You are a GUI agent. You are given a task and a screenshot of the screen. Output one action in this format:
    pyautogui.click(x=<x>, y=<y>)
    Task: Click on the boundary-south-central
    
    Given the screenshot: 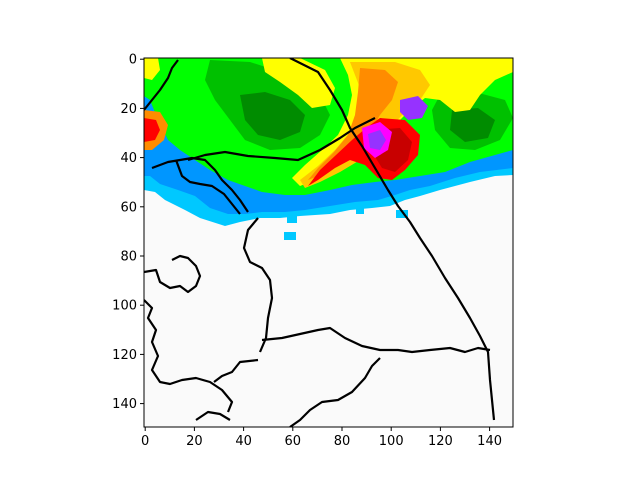 What is the action you would take?
    pyautogui.click(x=258, y=285)
    